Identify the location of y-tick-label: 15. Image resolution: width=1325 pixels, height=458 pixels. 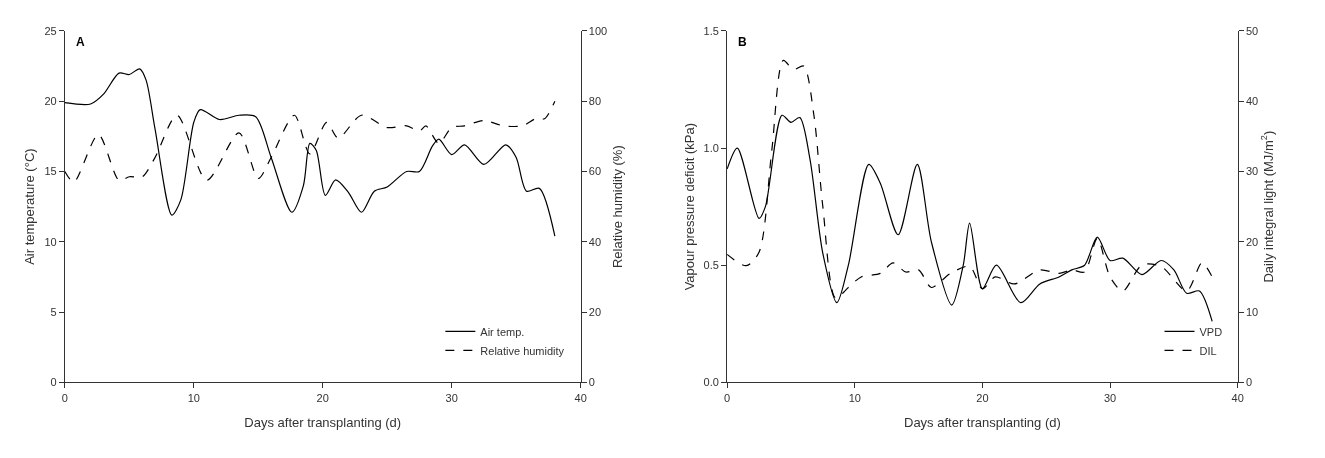
(50, 171).